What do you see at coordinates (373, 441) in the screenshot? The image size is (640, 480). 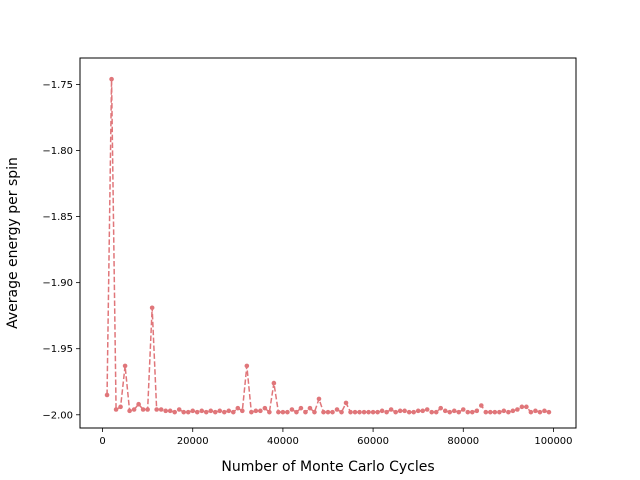 I see `x-tick-label: 60000` at bounding box center [373, 441].